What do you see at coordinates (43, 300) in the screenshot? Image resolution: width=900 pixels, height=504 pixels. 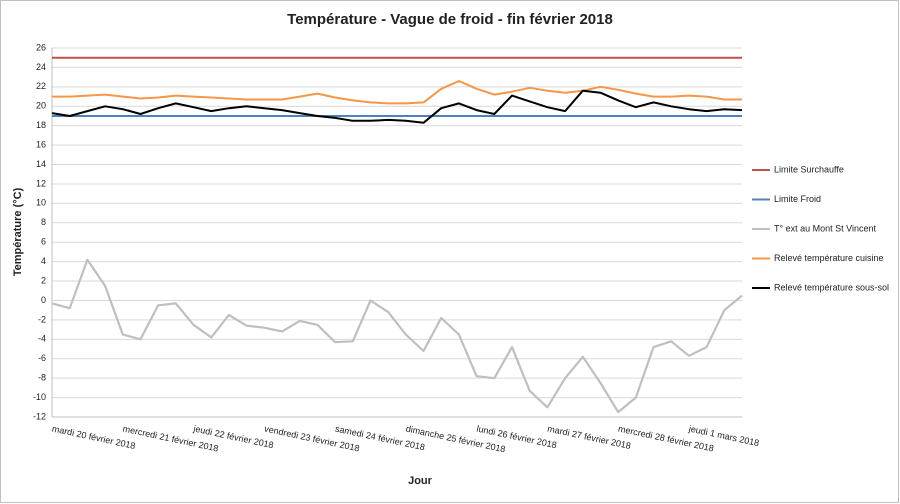 I see `y-tick-label: 0` at bounding box center [43, 300].